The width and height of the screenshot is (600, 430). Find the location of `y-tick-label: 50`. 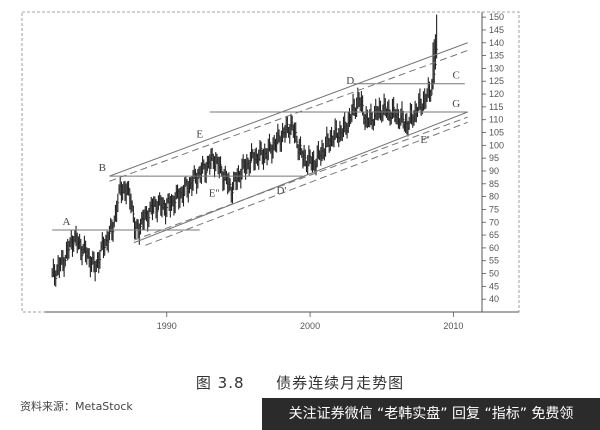

y-tick-label: 50 is located at coordinates (494, 274).